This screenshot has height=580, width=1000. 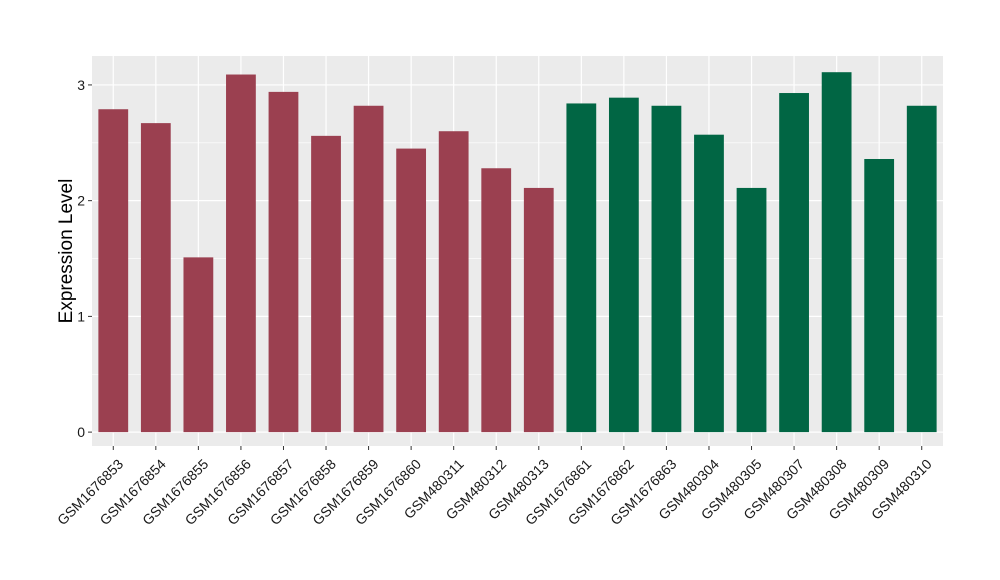 What do you see at coordinates (81, 85) in the screenshot?
I see `y-tick-label: 3` at bounding box center [81, 85].